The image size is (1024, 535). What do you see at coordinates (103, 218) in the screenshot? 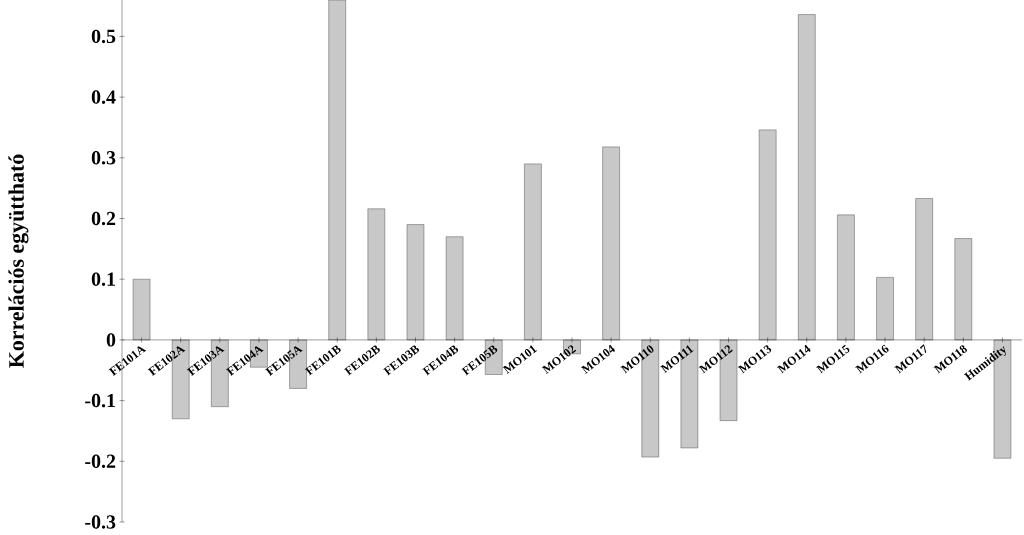
I see `y-tick-label: 0.2` at bounding box center [103, 218].